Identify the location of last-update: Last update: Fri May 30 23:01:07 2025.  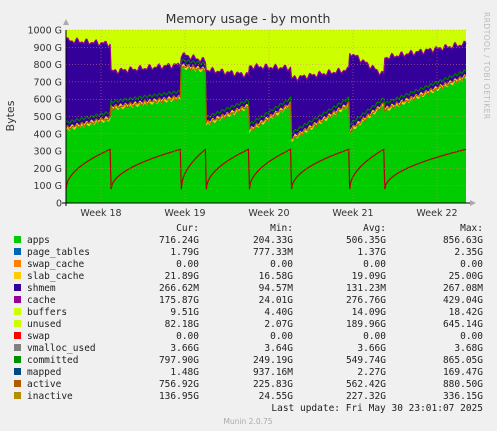
(377, 408).